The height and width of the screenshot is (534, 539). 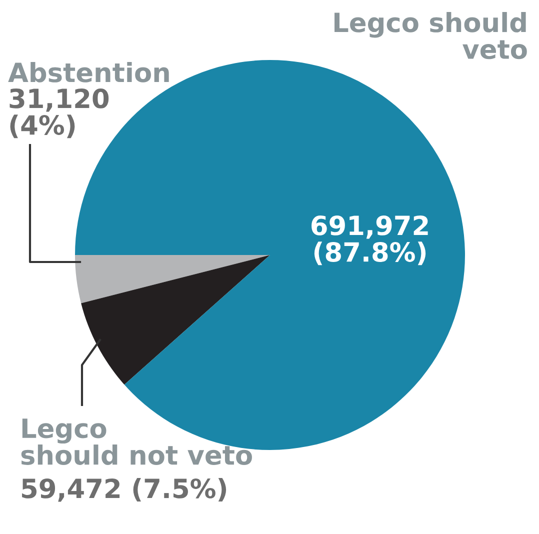 What do you see at coordinates (370, 240) in the screenshot?
I see `data-label: 691,972 (87.8%)` at bounding box center [370, 240].